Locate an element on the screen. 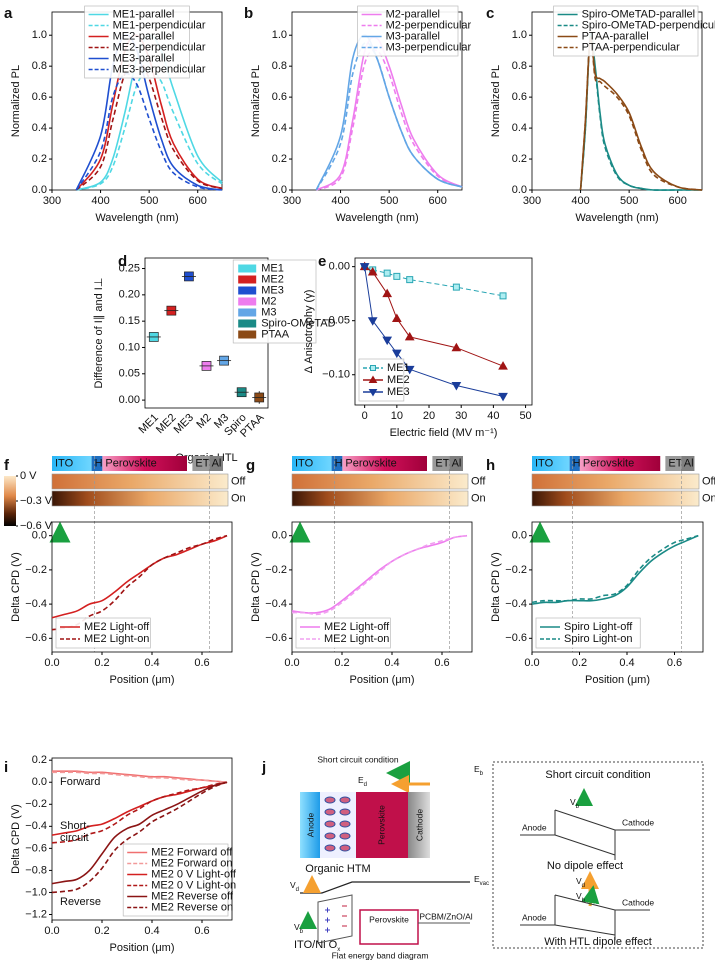 This screenshot has height=963, width=715. legend-label: Spiro-OMeTAD-parallel is located at coordinates (639, 14).